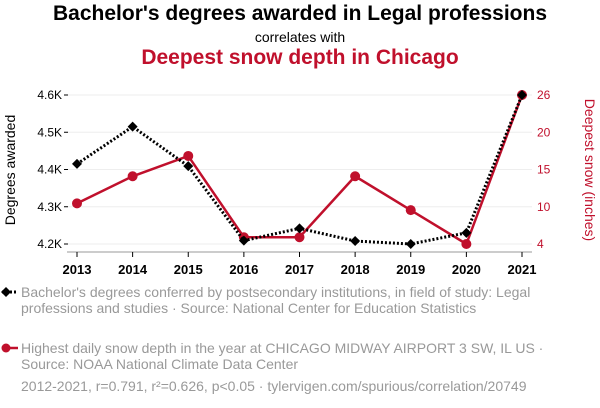 The image size is (600, 408). I want to click on x-tick-label: 2014, so click(133, 269).